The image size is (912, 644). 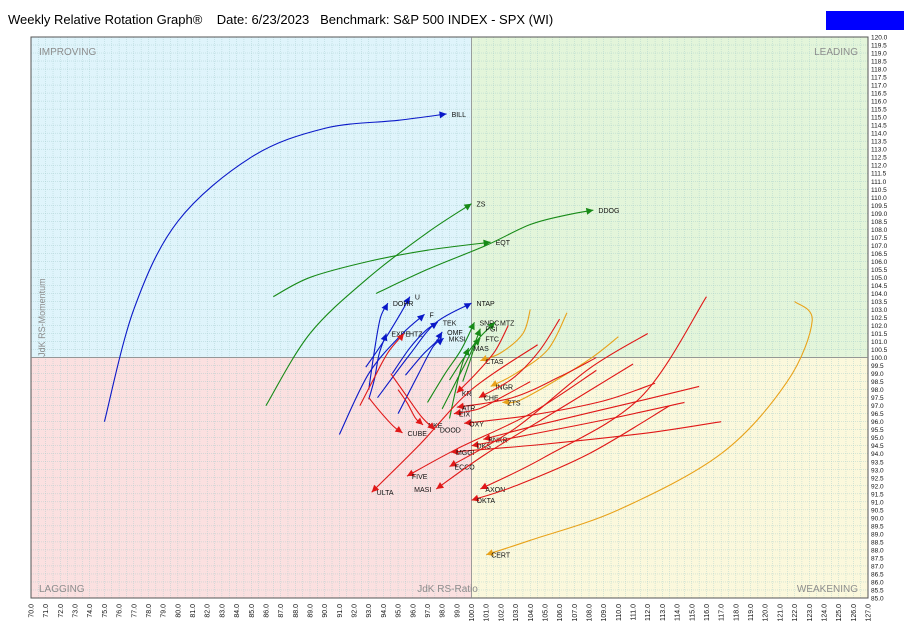 I want to click on label-ulta: ULTA, so click(x=385, y=493).